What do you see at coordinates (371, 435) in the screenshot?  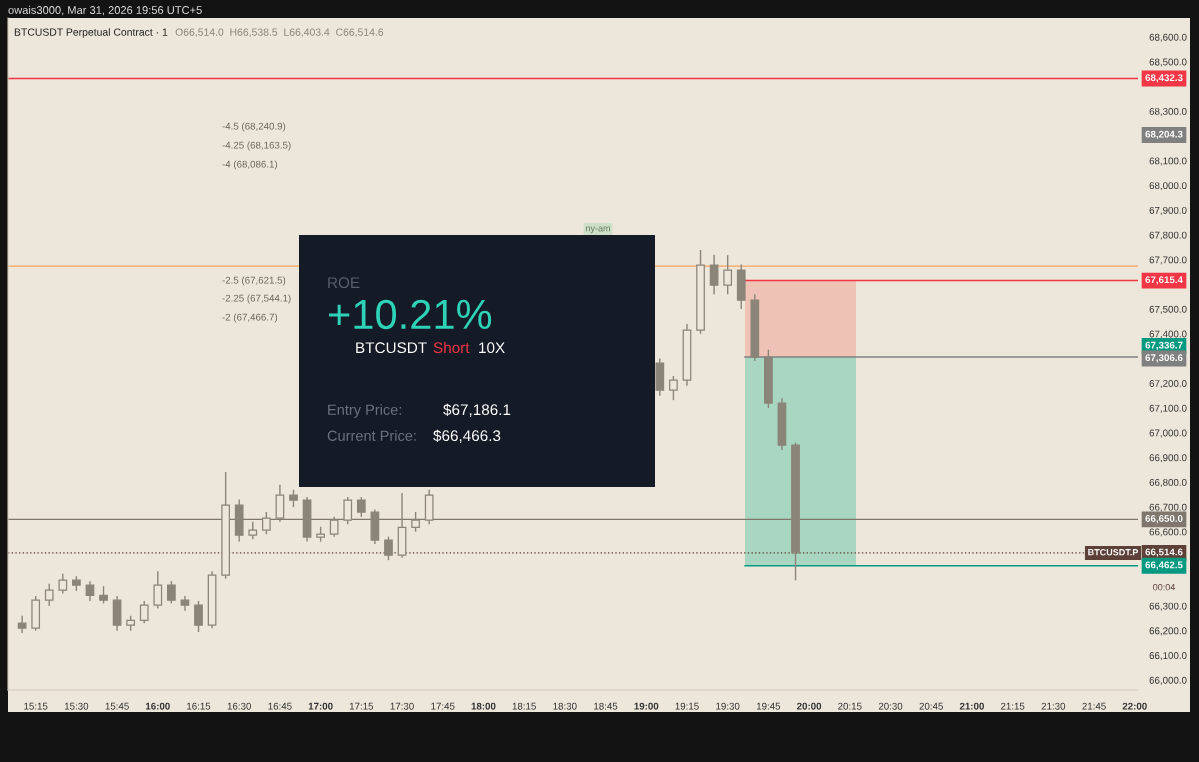 I see `annotation: Current Price:` at bounding box center [371, 435].